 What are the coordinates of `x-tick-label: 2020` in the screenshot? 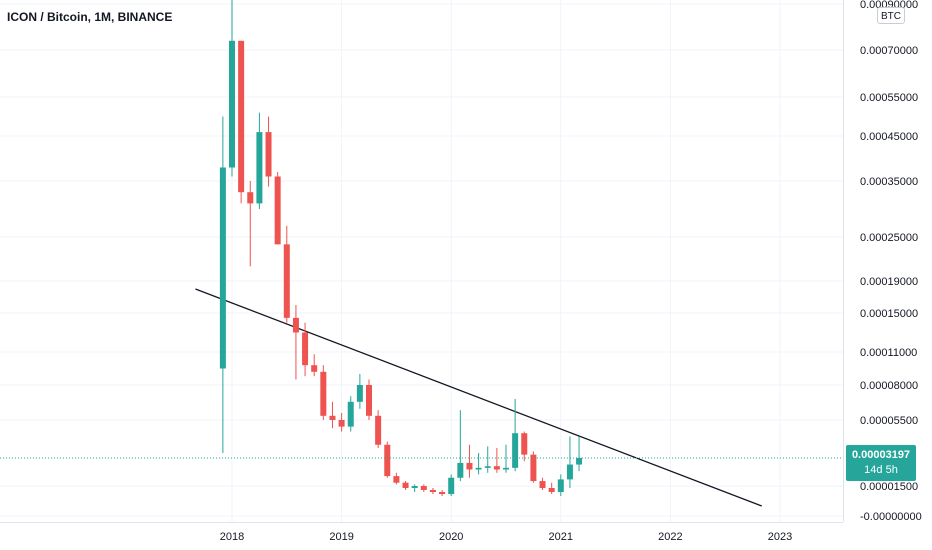 It's located at (451, 537).